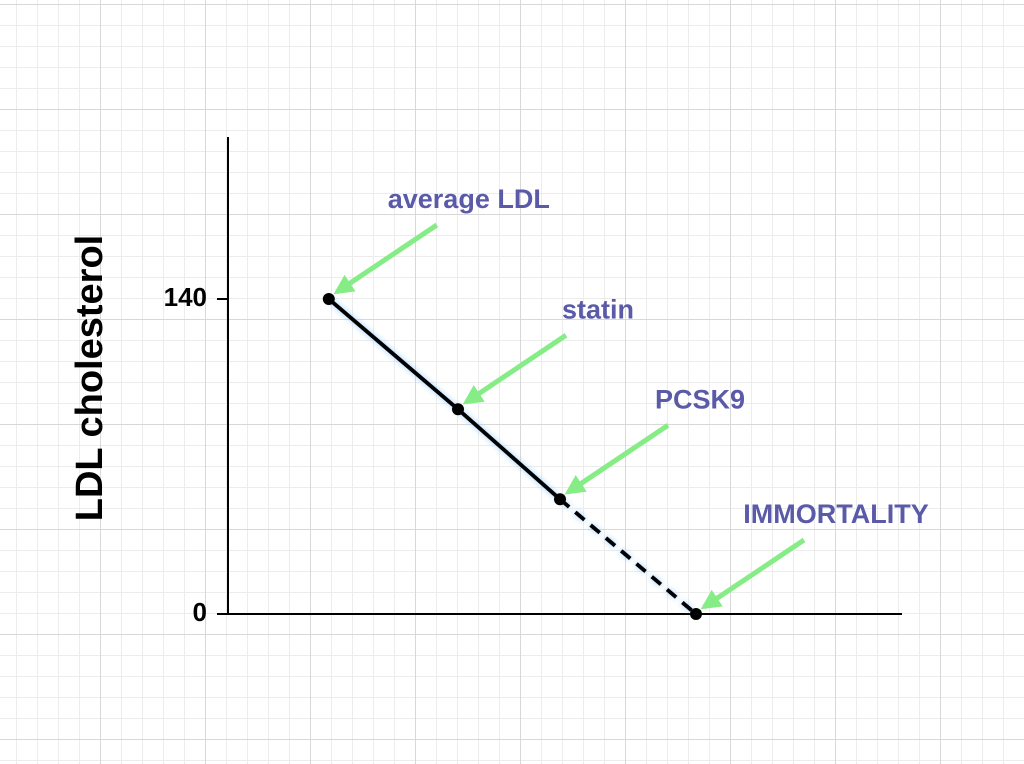 This screenshot has width=1024, height=764. I want to click on point-label: PCSK9, so click(700, 399).